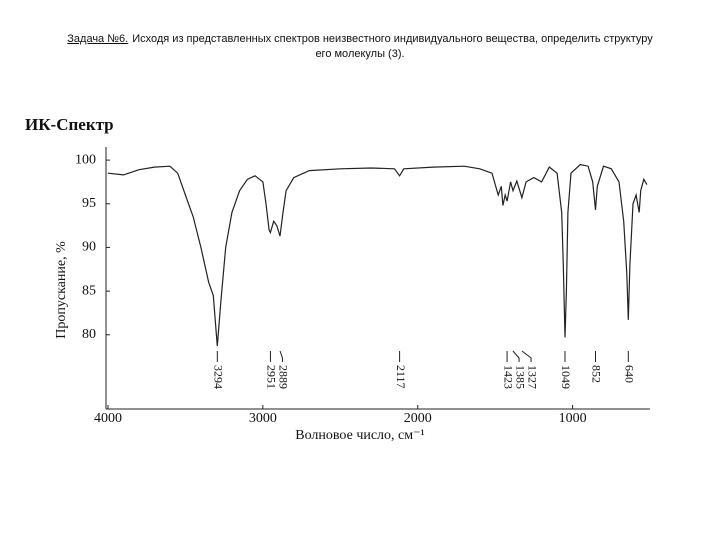  What do you see at coordinates (89, 334) in the screenshot?
I see `y-tick-label: 80` at bounding box center [89, 334].